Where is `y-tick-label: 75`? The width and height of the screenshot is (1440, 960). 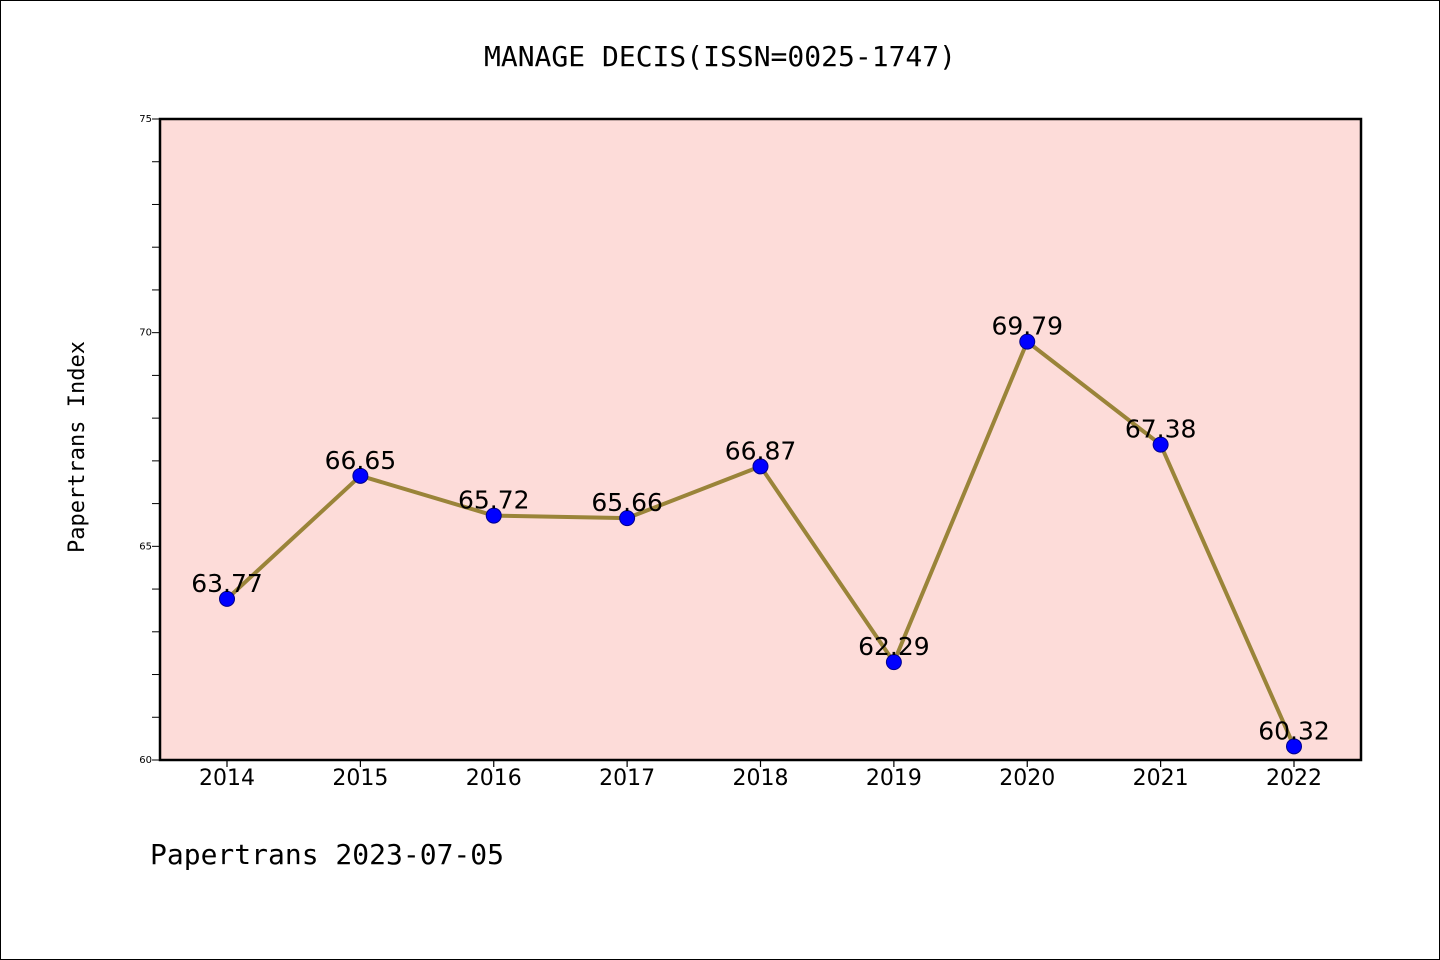 y-tick-label: 75 is located at coordinates (145, 119).